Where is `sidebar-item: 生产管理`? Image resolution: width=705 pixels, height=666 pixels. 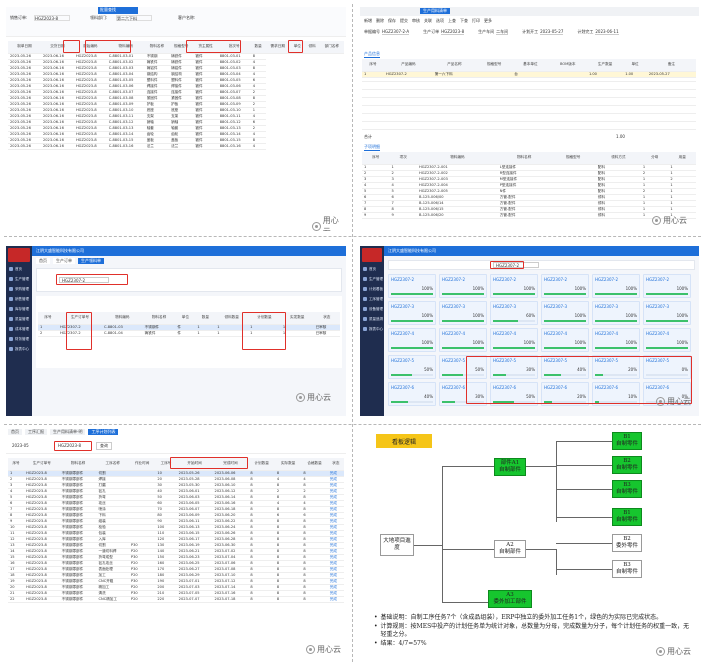 sidebar-item: 生产管理 is located at coordinates (19, 279).